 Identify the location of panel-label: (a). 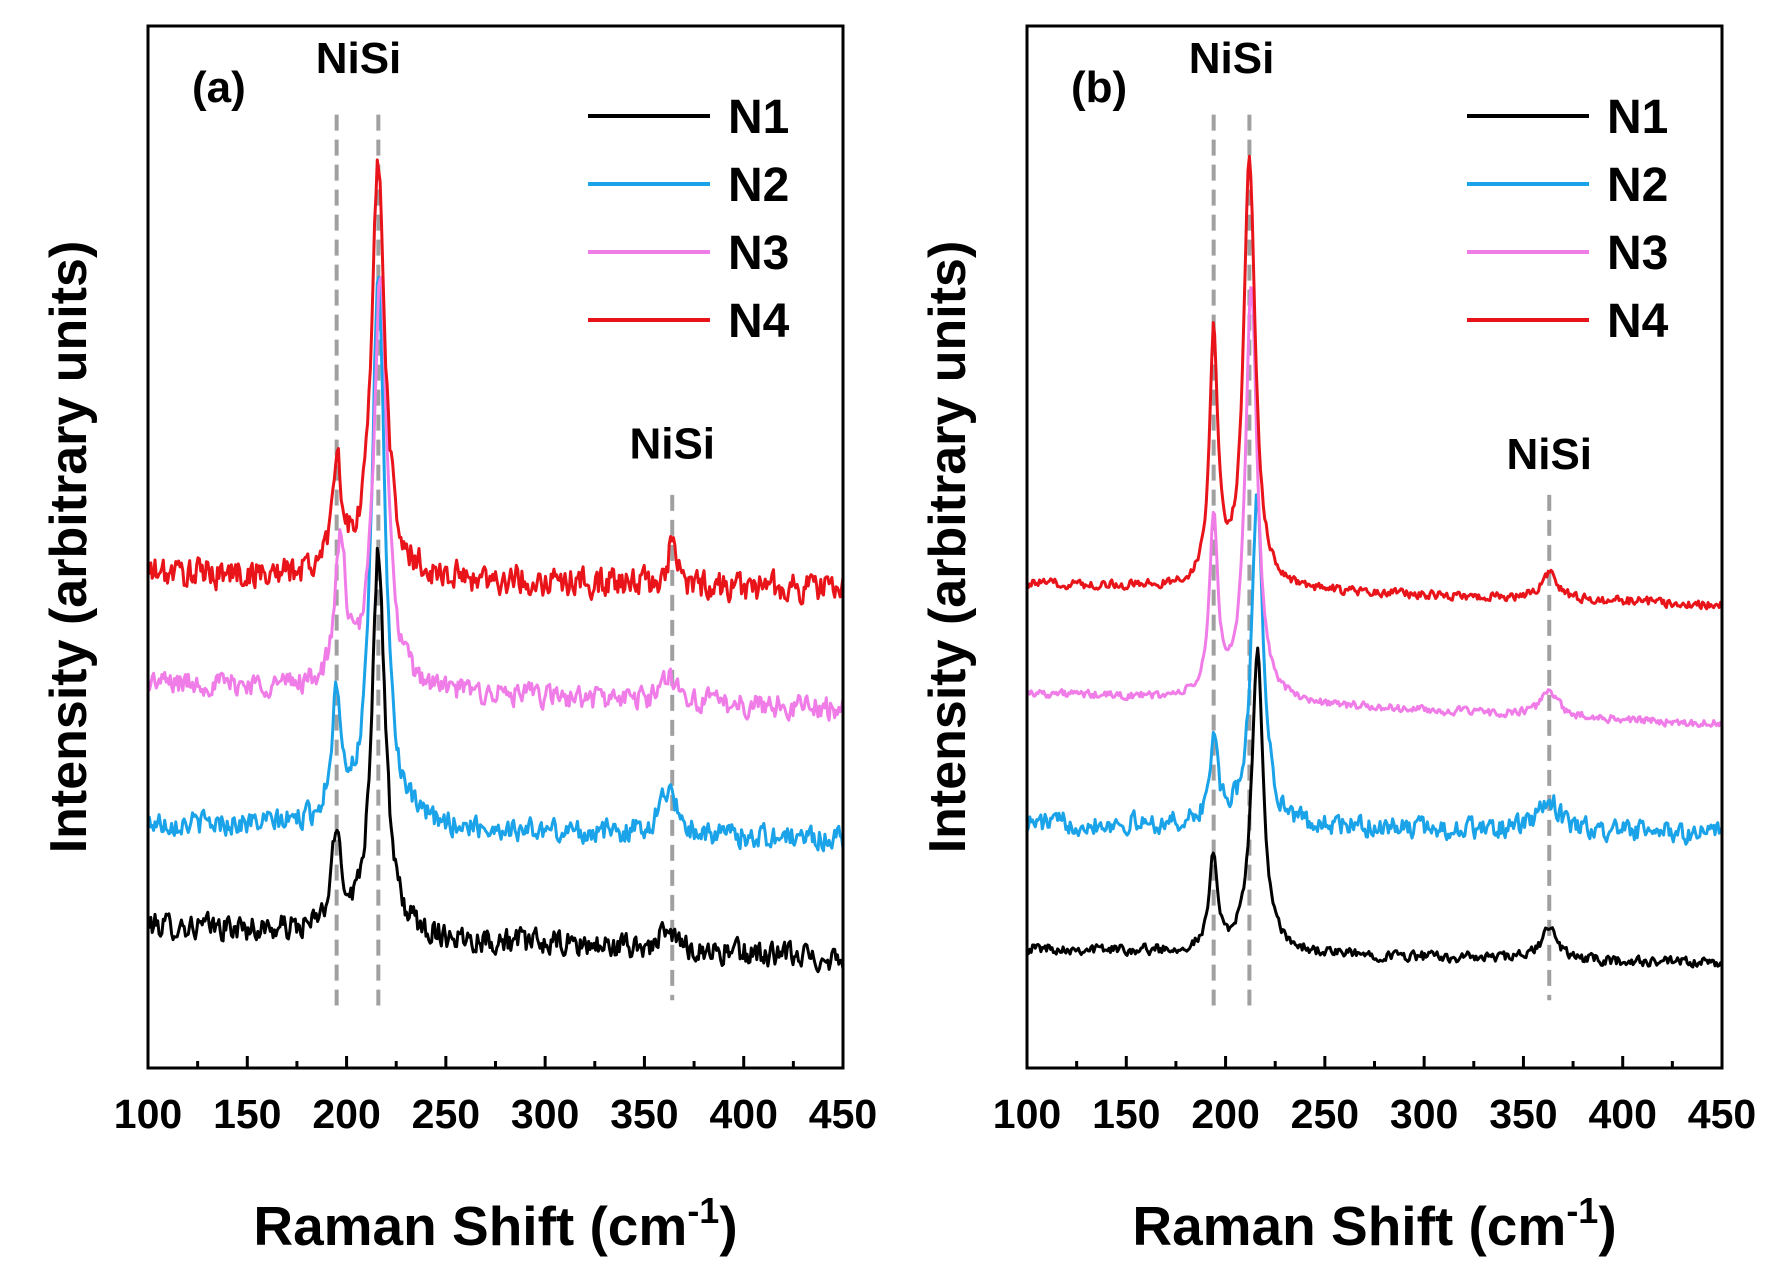
(219, 87).